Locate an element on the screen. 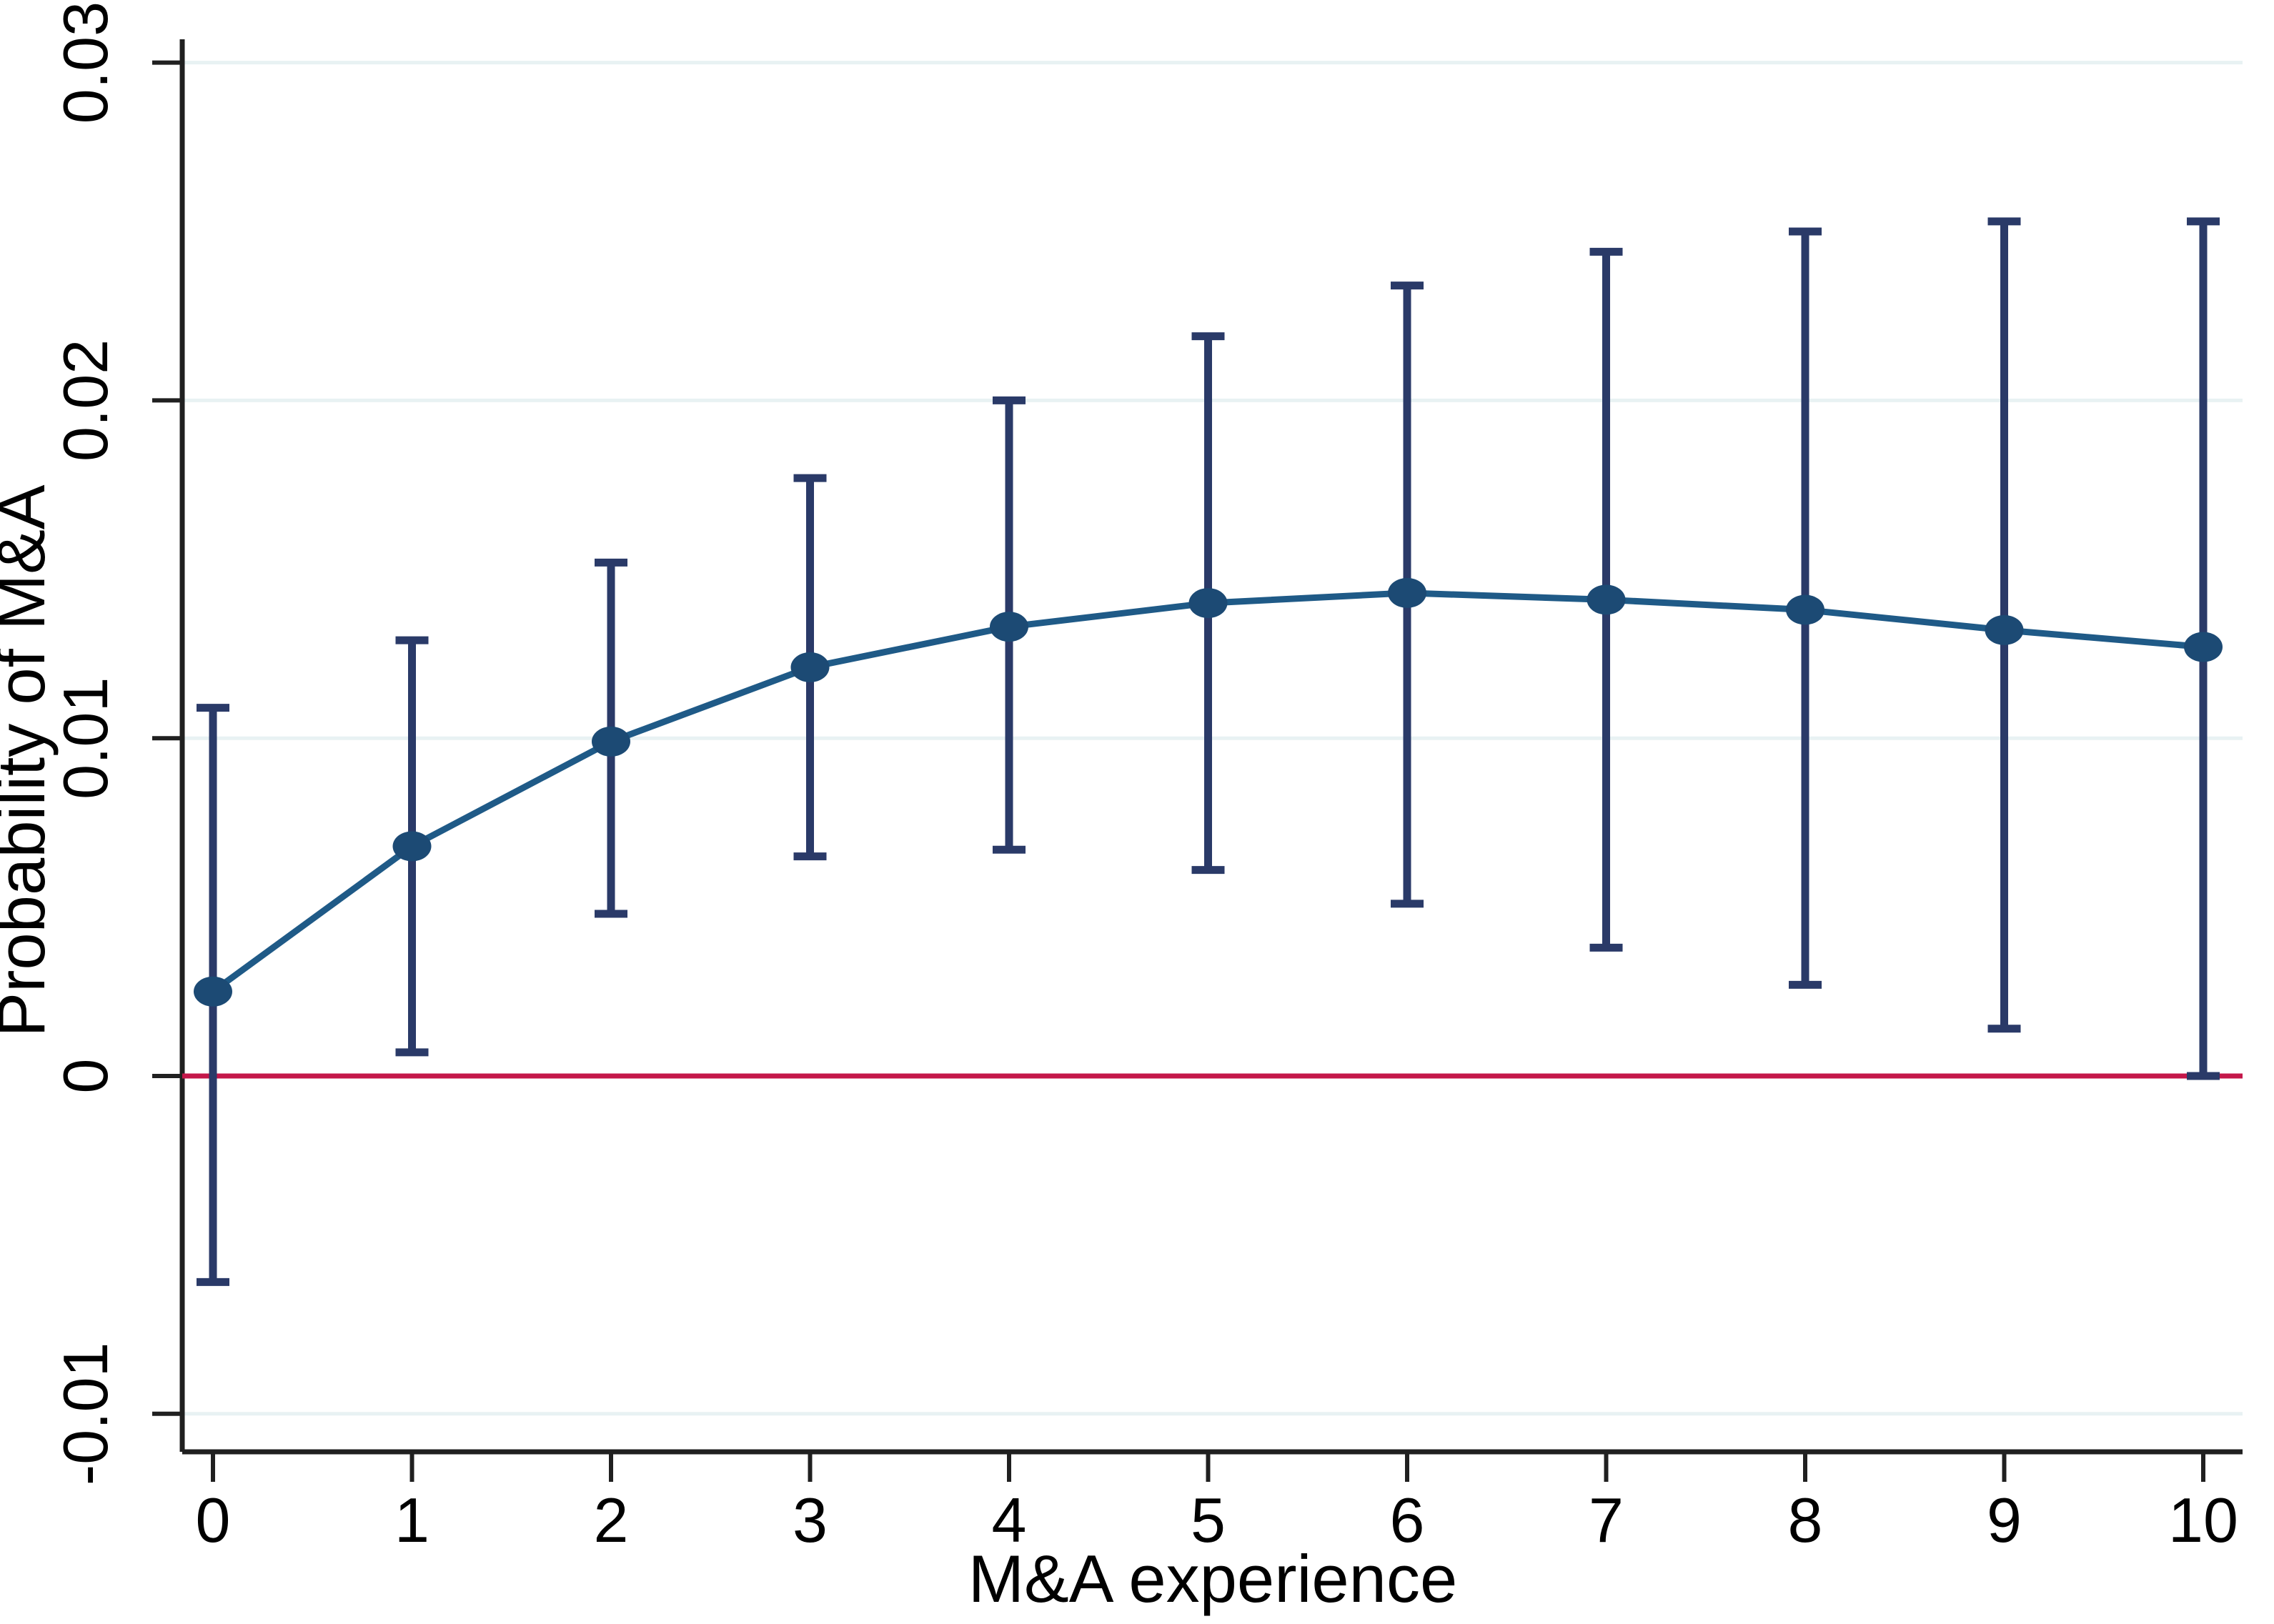 This screenshot has width=2274, height=1624. x-tick-label: 7 is located at coordinates (1607, 1520).